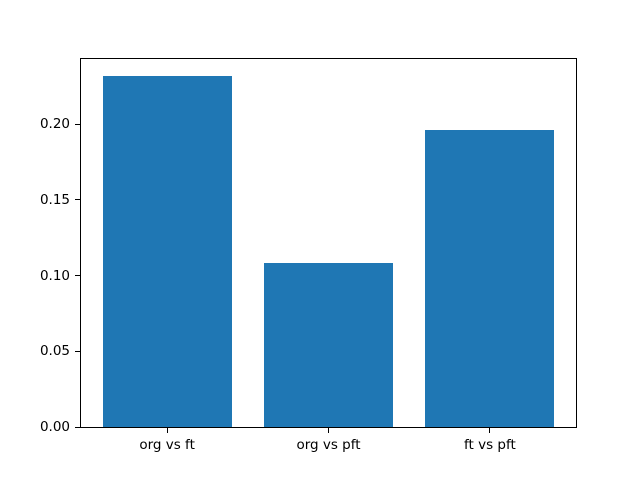 This screenshot has height=480, width=640. Describe the element at coordinates (54, 199) in the screenshot. I see `y-tick-label: 0.15` at that location.